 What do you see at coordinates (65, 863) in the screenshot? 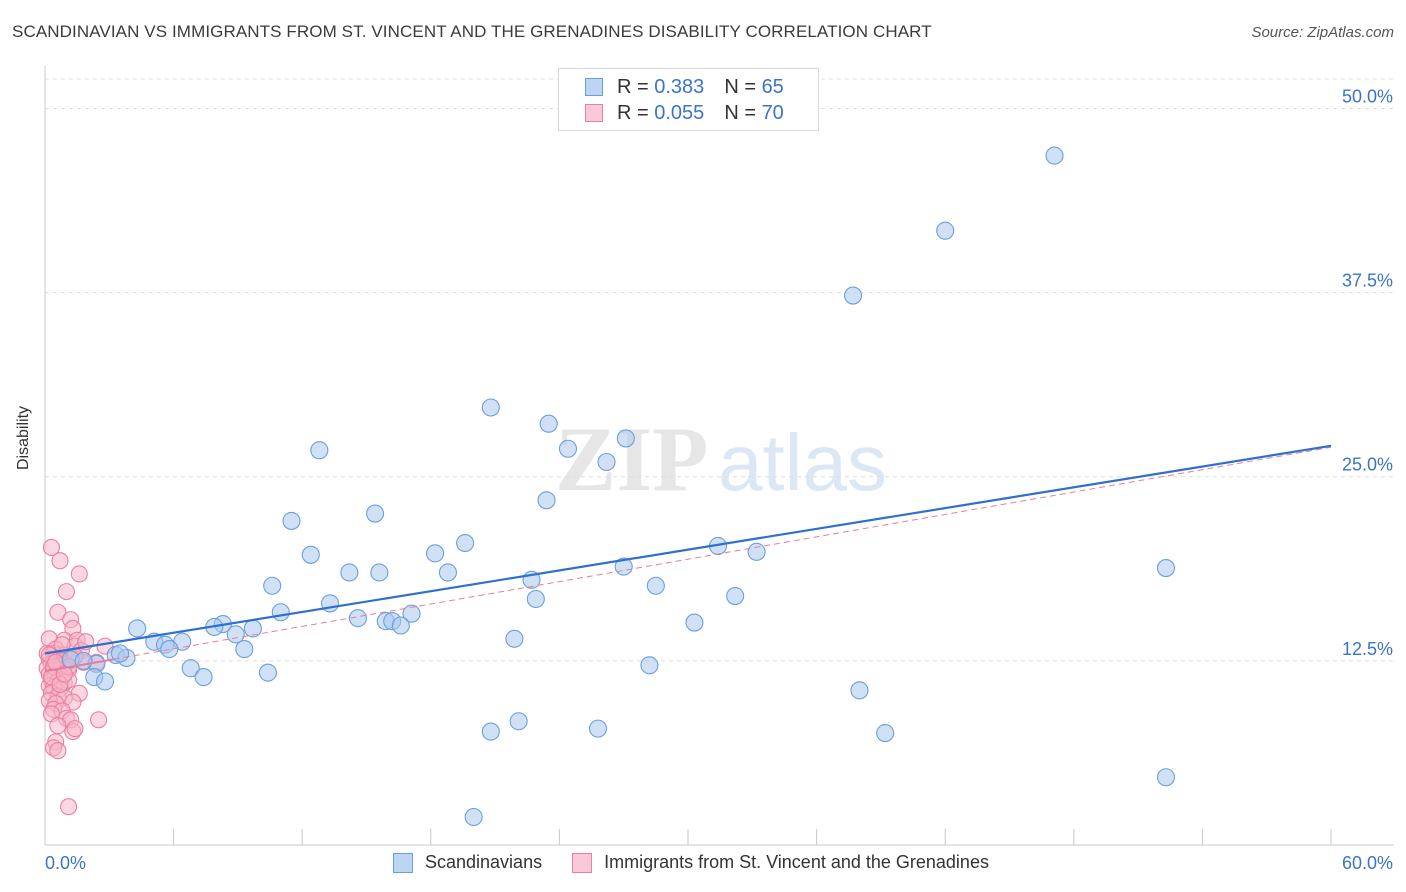
I see `x-tick-label: 0.0%` at bounding box center [65, 863].